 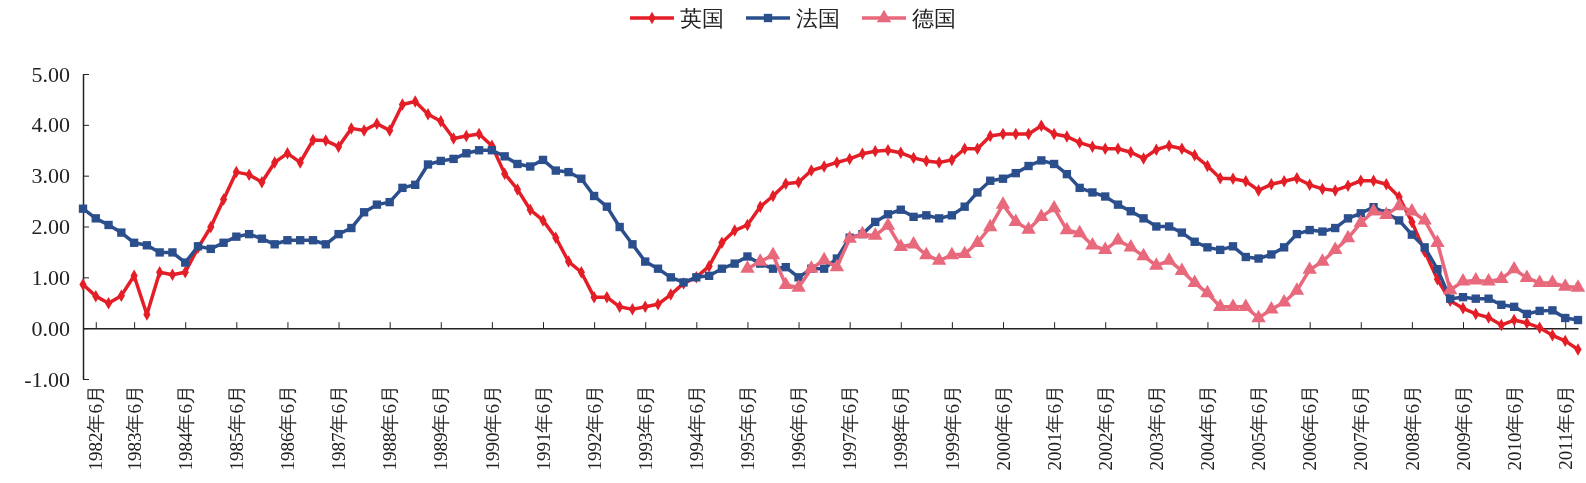 What do you see at coordinates (1259, 428) in the screenshot?
I see `x-tick-label: 2005年6月` at bounding box center [1259, 428].